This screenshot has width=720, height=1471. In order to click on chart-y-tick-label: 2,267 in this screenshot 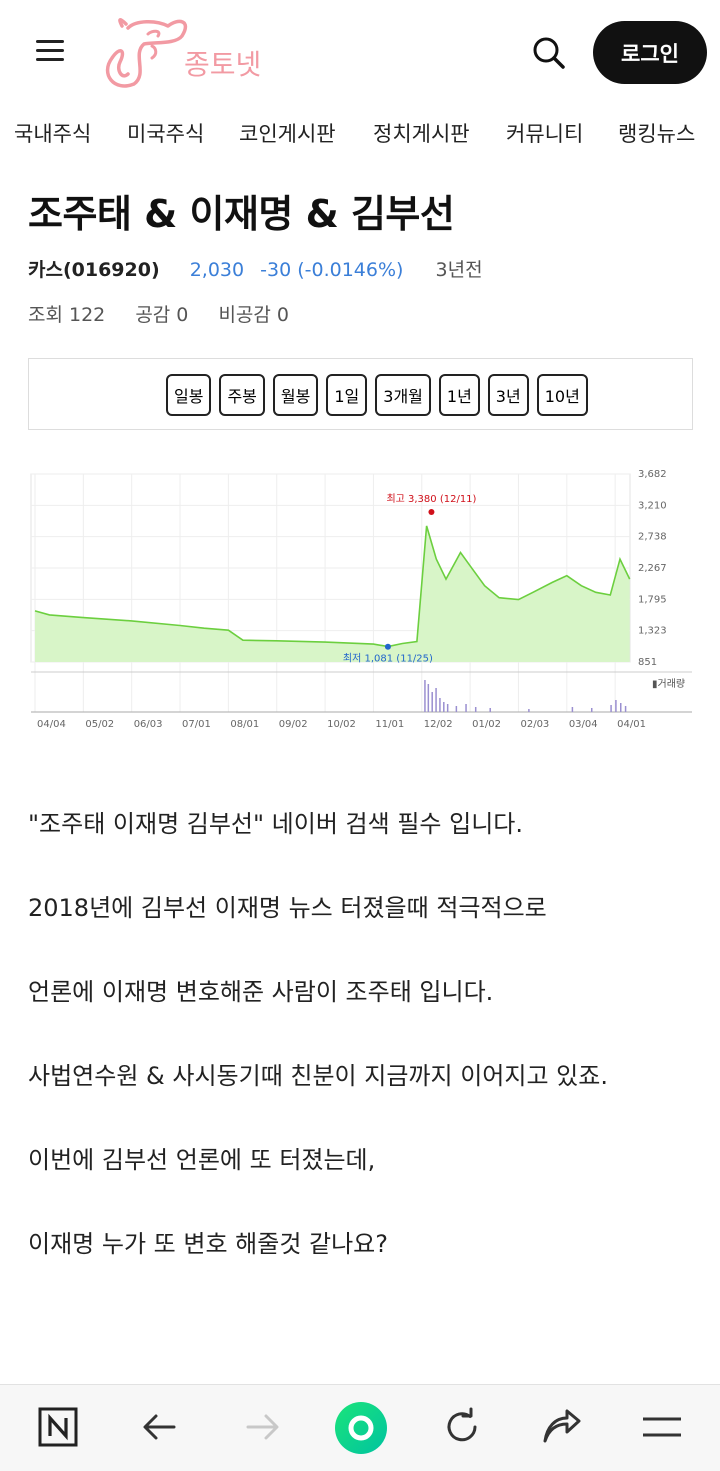, I will do `click(652, 568)`.